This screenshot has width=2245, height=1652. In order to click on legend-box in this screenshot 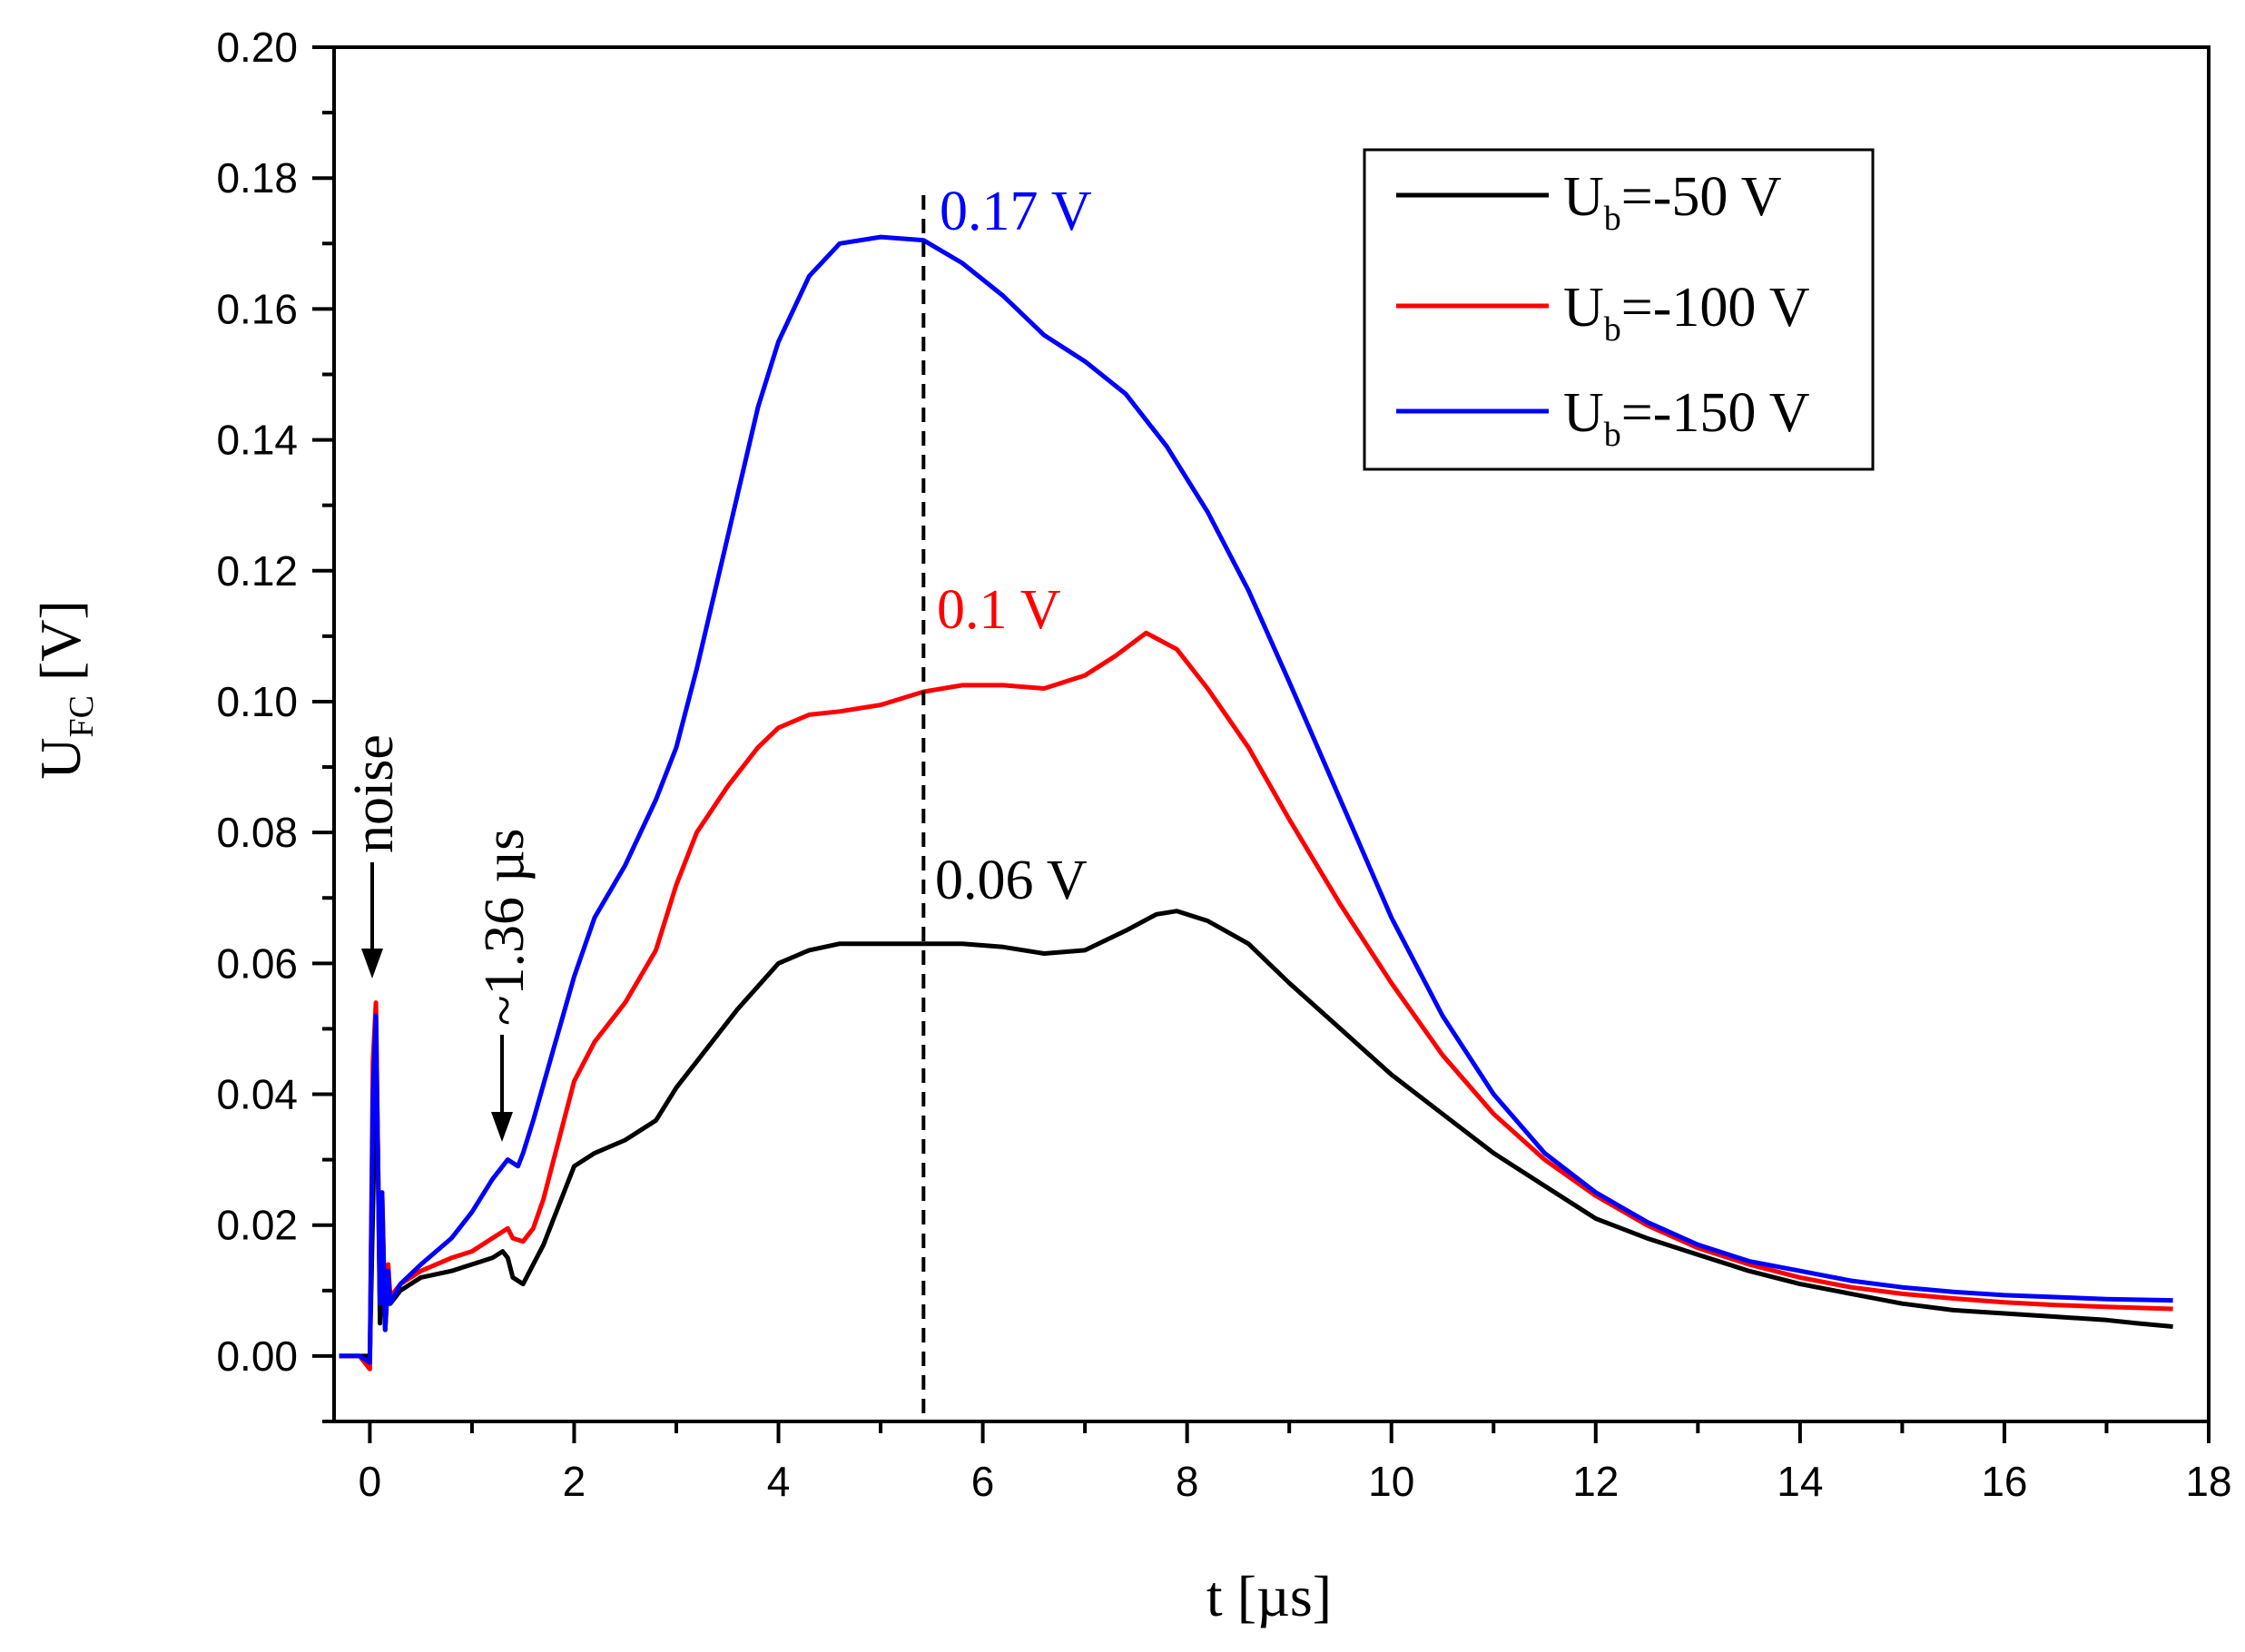, I will do `click(1619, 309)`.